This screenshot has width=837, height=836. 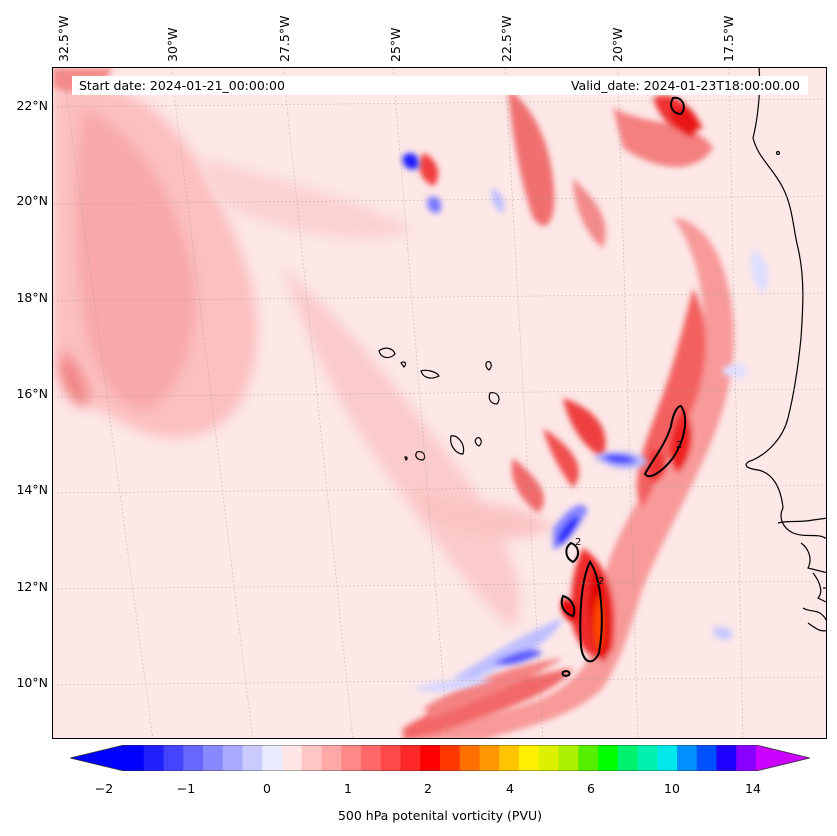 What do you see at coordinates (395, 44) in the screenshot?
I see `lon-label-25w: 25°W` at bounding box center [395, 44].